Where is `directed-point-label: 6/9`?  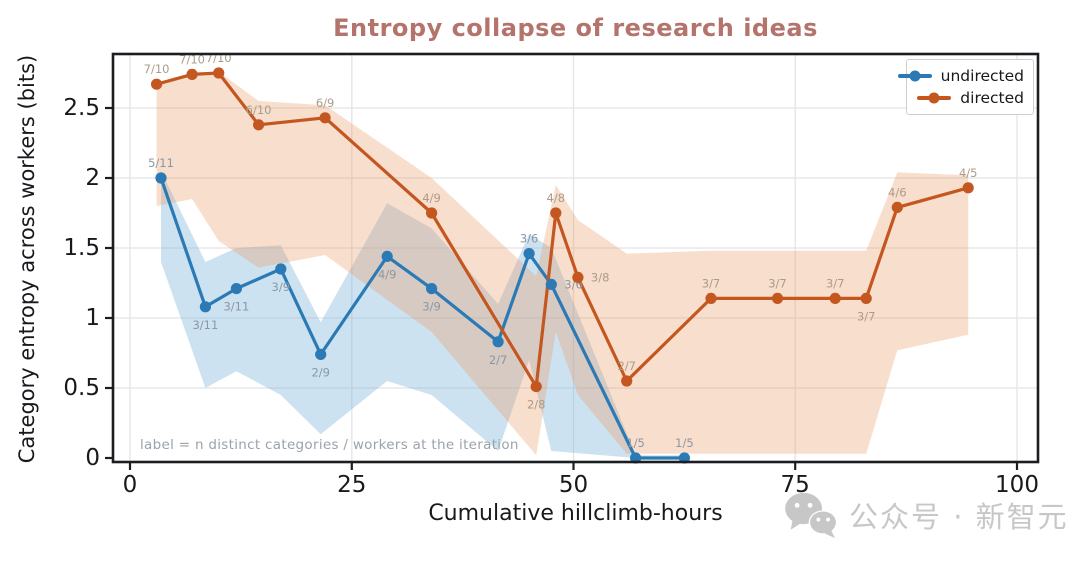 directed-point-label: 6/9 is located at coordinates (325, 103).